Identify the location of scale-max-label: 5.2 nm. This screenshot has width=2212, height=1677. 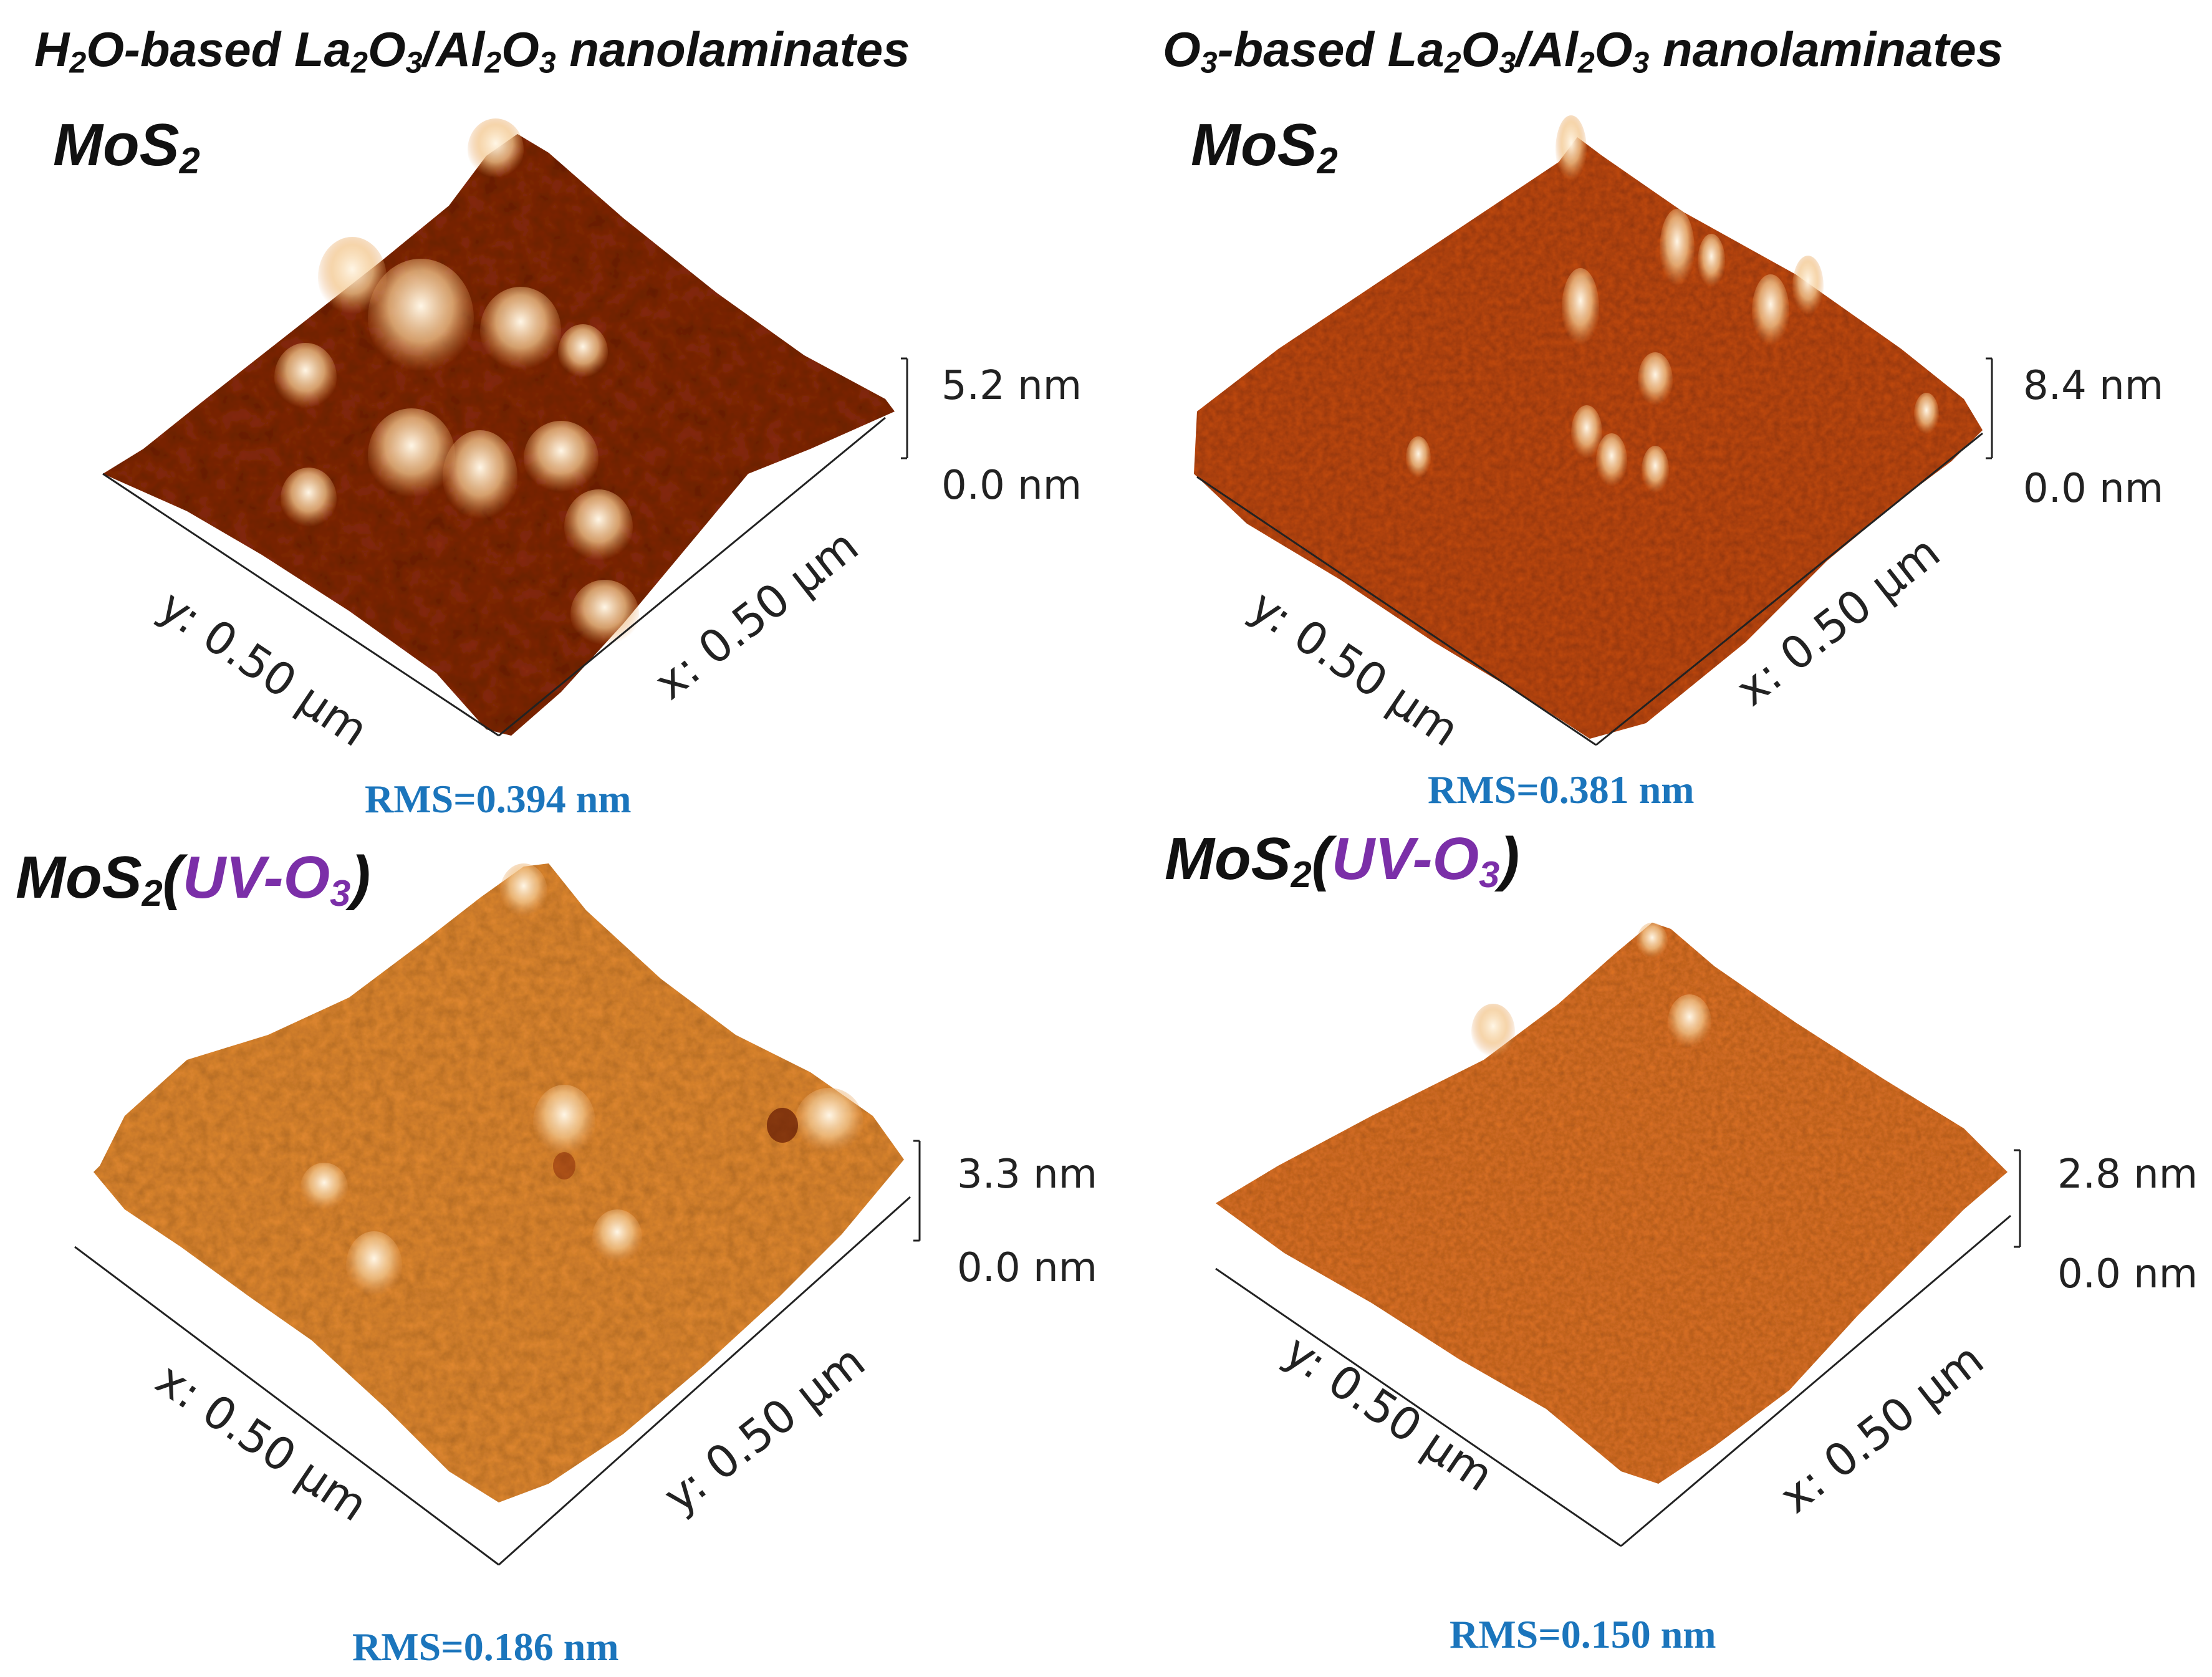
(1012, 386).